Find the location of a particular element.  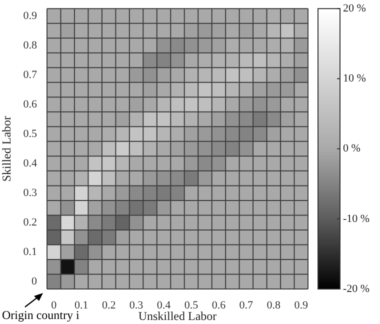

y-tick-label: 0 is located at coordinates (35, 282).